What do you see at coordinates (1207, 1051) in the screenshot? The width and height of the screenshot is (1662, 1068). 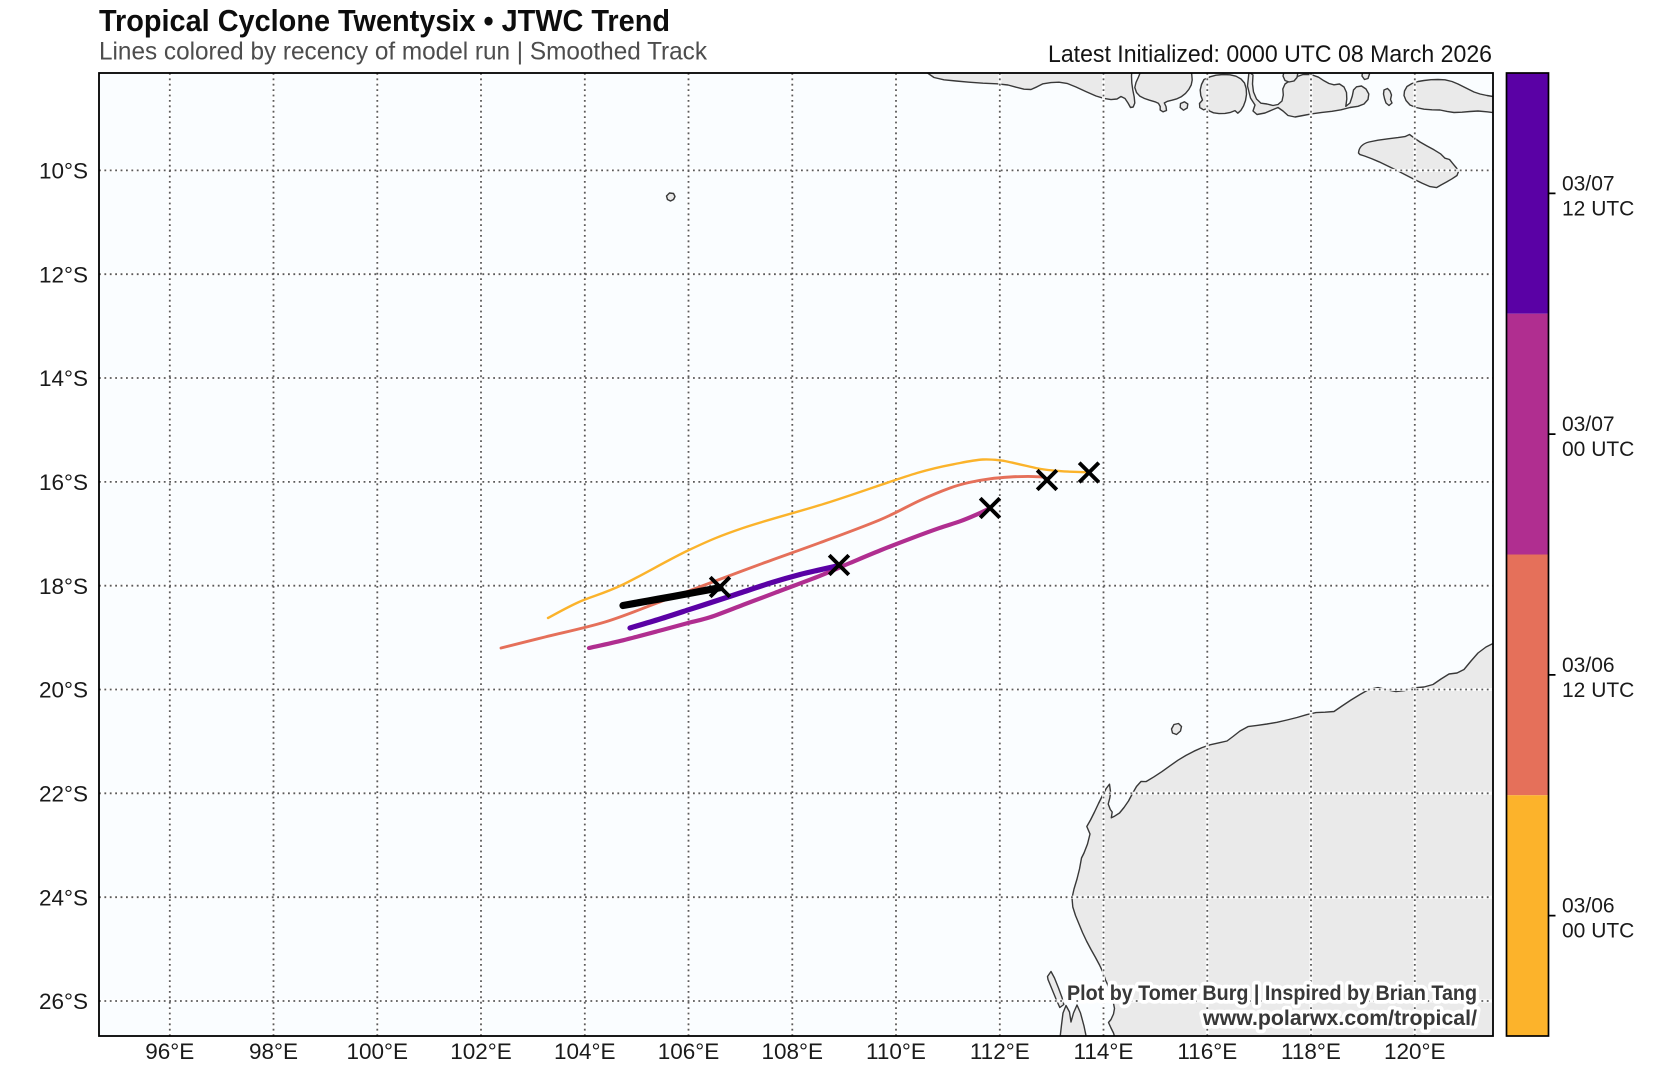 I see `svg-text: 116°E` at bounding box center [1207, 1051].